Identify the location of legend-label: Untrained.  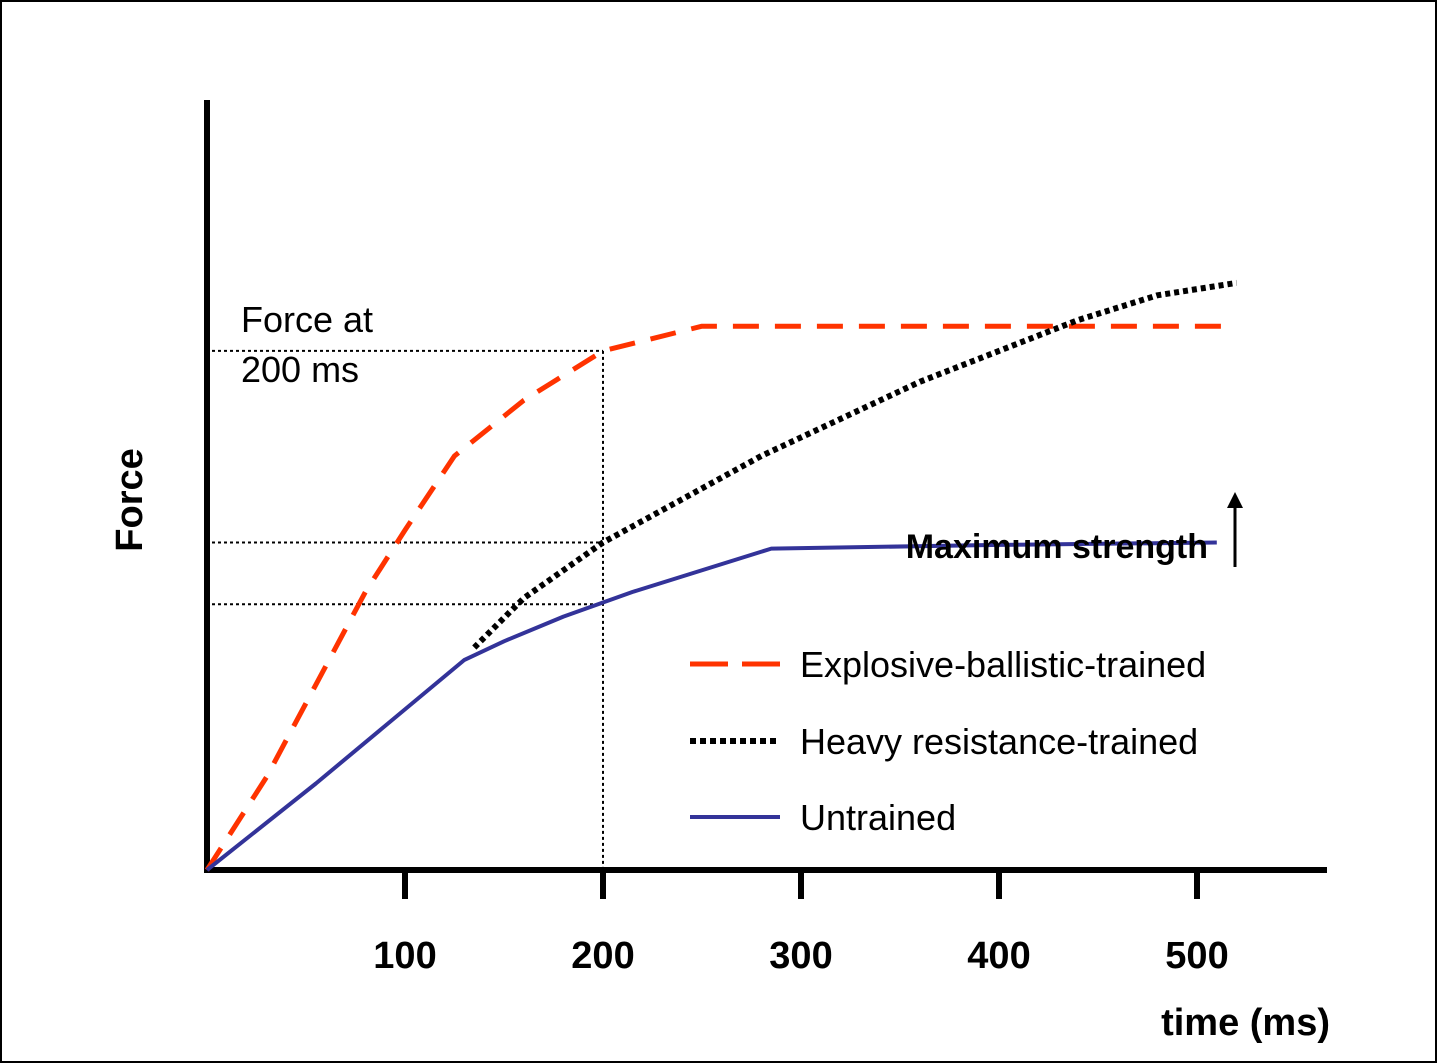
(878, 817).